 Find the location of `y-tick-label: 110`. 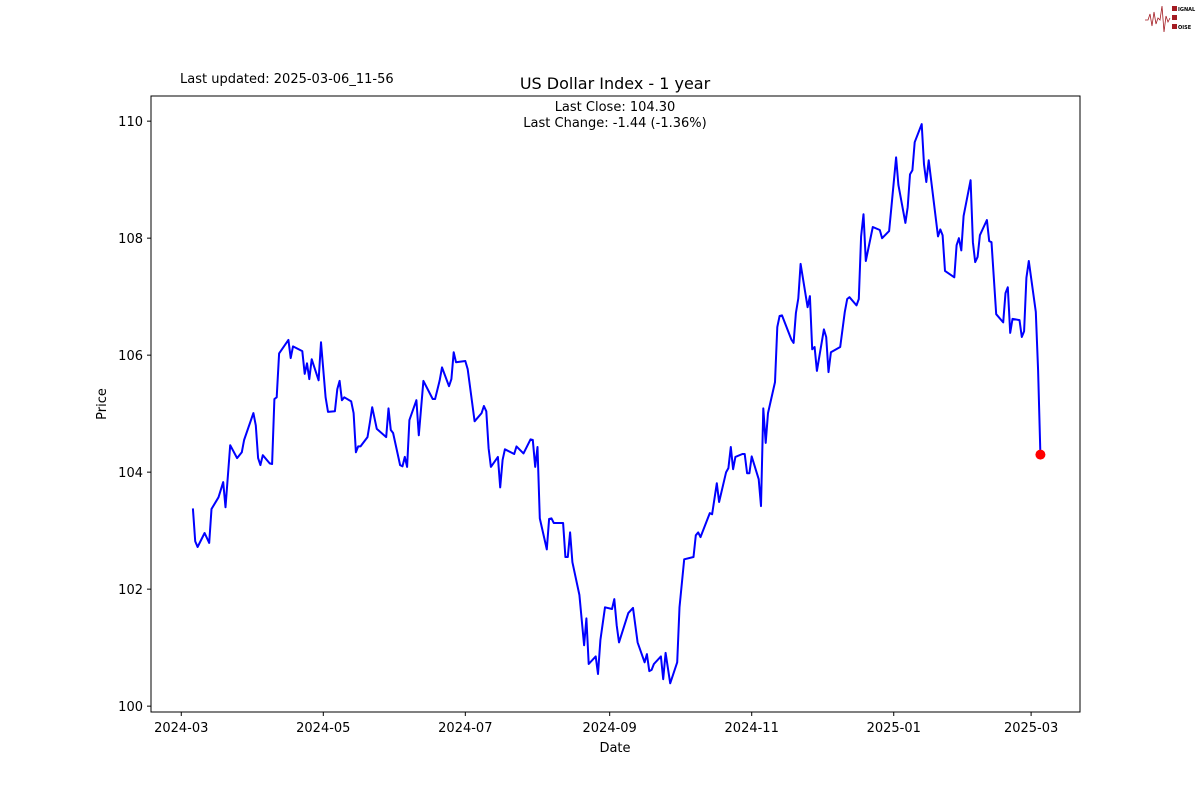

y-tick-label: 110 is located at coordinates (130, 122).